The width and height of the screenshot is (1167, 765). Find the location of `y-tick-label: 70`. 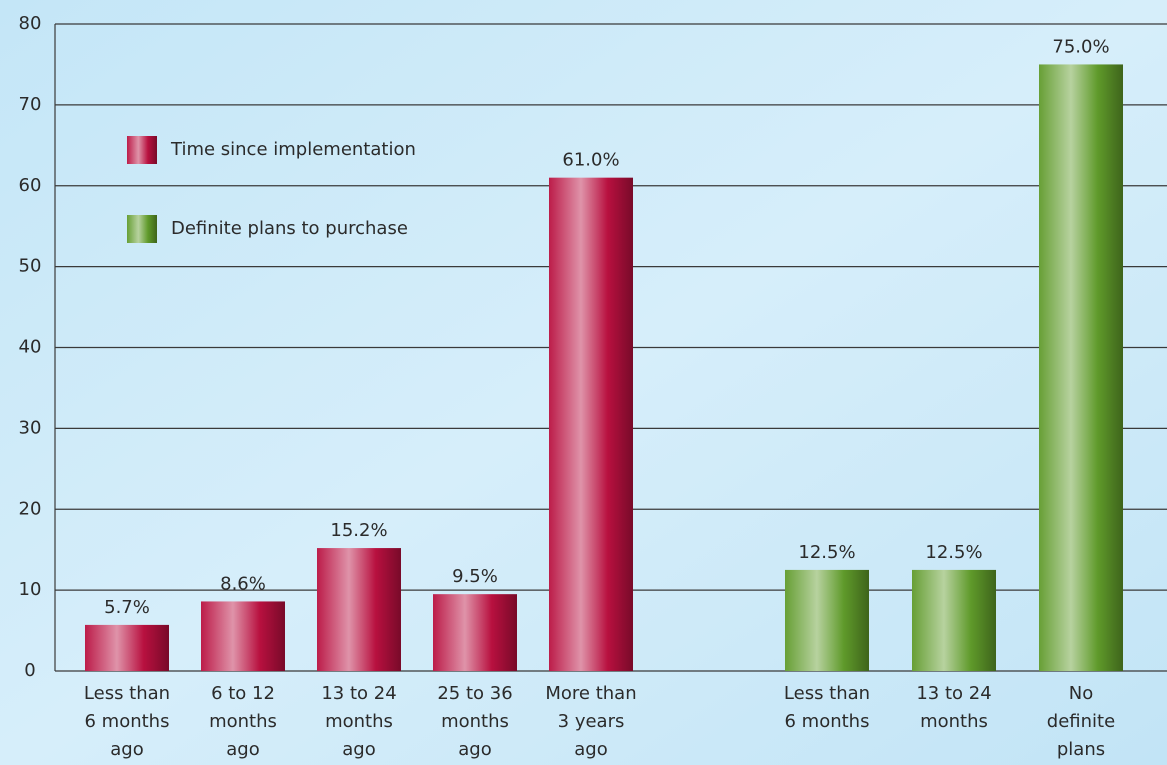

y-tick-label: 70 is located at coordinates (30, 104).